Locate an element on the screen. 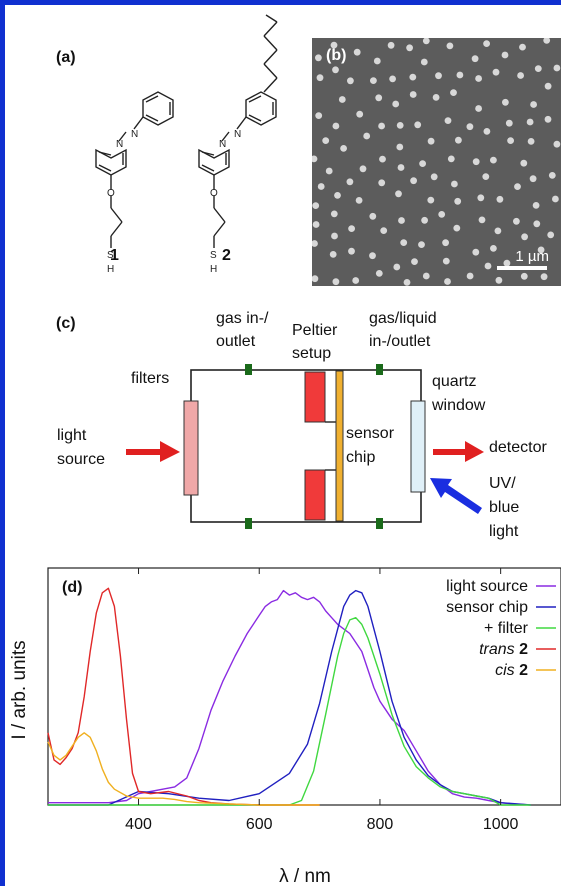  quartz-window is located at coordinates (418, 446).